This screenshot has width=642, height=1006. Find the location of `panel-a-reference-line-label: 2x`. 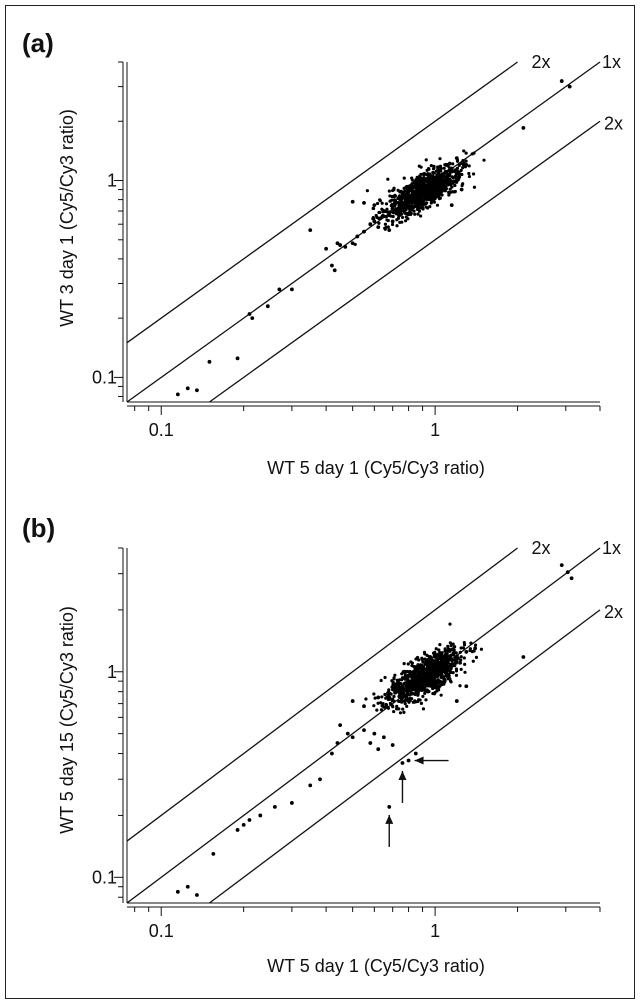

panel-a-reference-line-label: 2x is located at coordinates (541, 62).